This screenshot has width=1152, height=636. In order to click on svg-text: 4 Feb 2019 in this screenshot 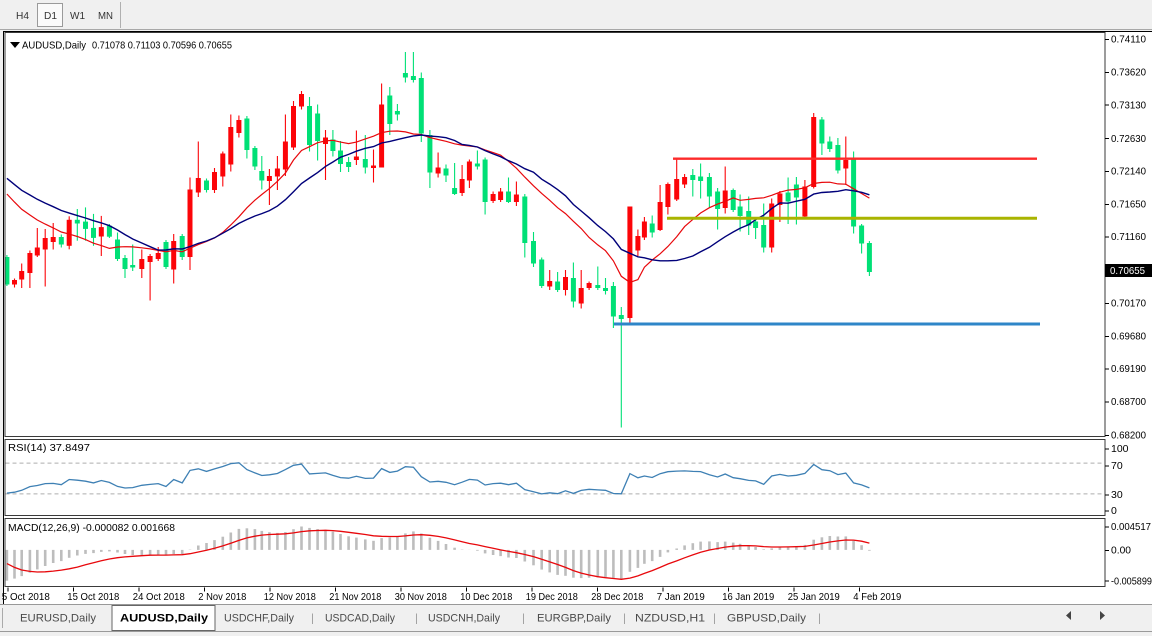, I will do `click(877, 597)`.